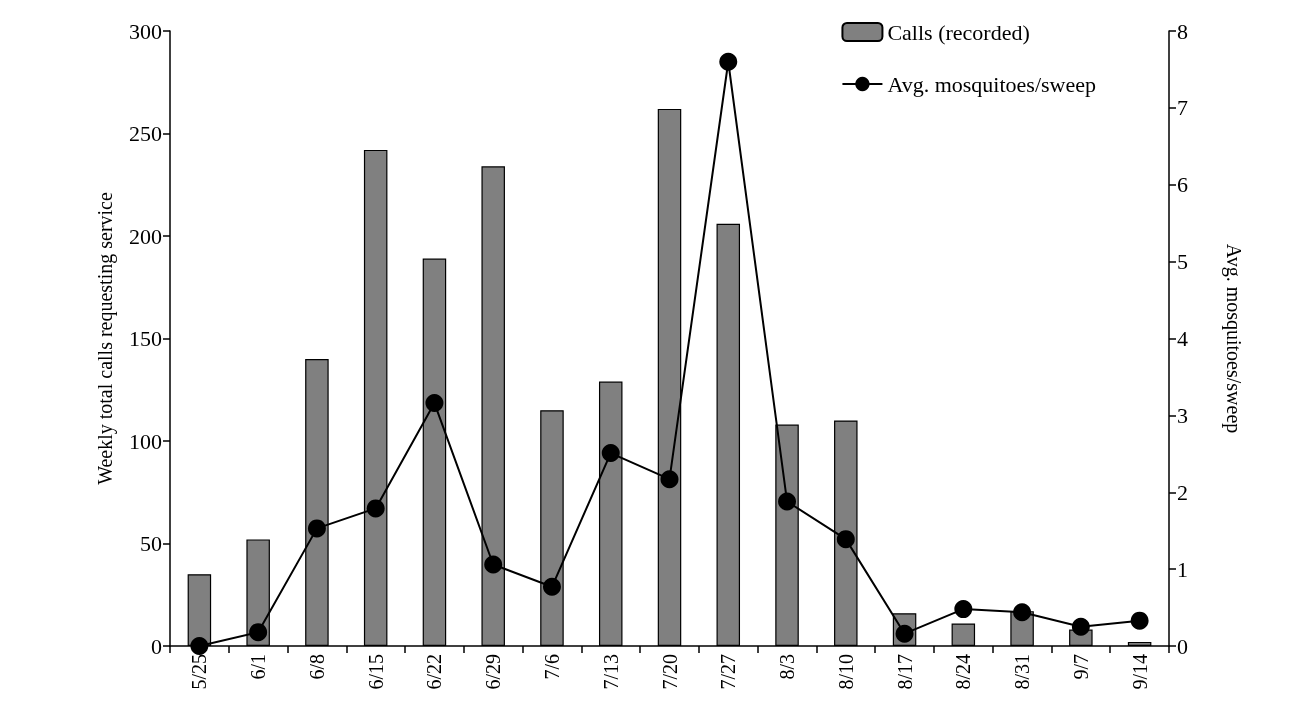 Image resolution: width=1289 pixels, height=728 pixels. I want to click on y2-axis-title: Avg. mosquitoes/sweep, so click(1233, 338).